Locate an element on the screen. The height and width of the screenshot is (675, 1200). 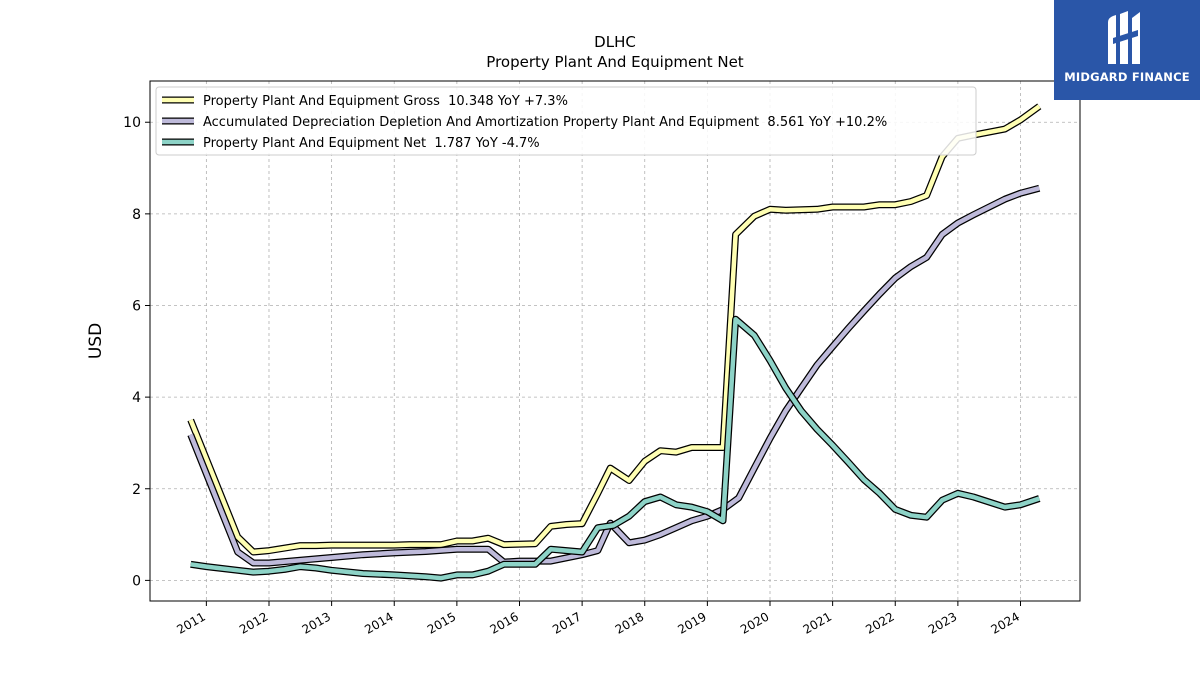
midgard-logo-icon is located at coordinates (1124, 37).